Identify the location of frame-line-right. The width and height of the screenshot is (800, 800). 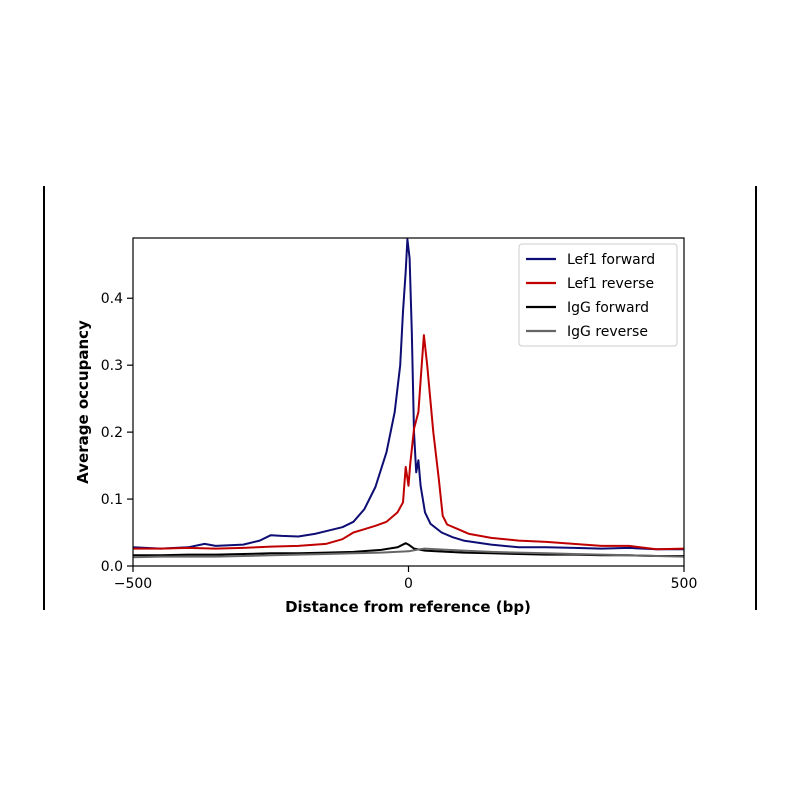
(756, 398).